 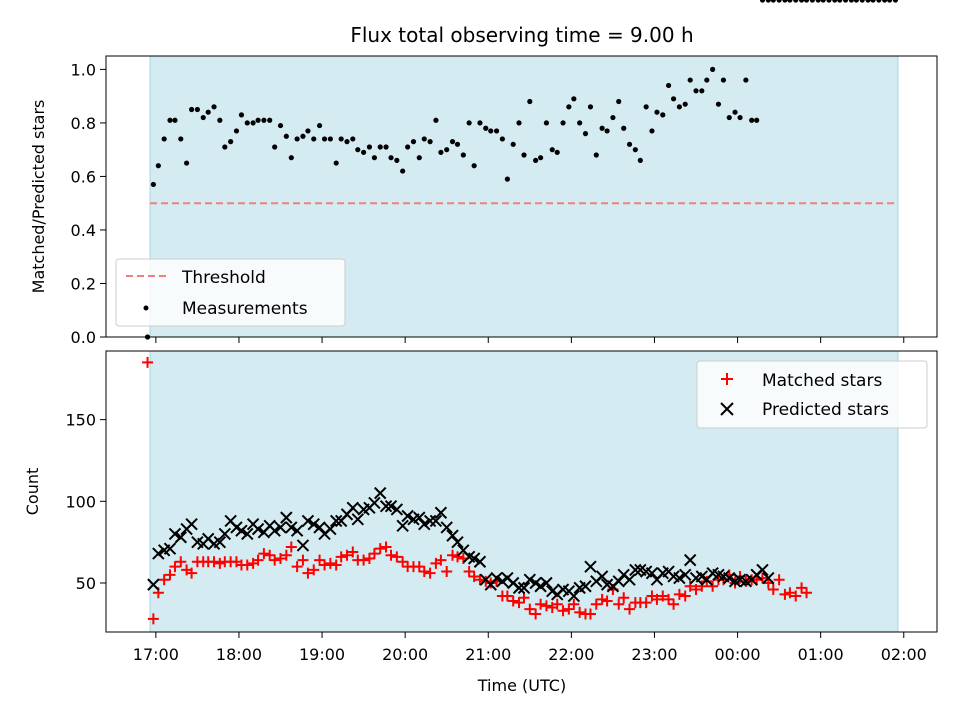 I want to click on x-tick-label: 18:00, so click(x=239, y=654).